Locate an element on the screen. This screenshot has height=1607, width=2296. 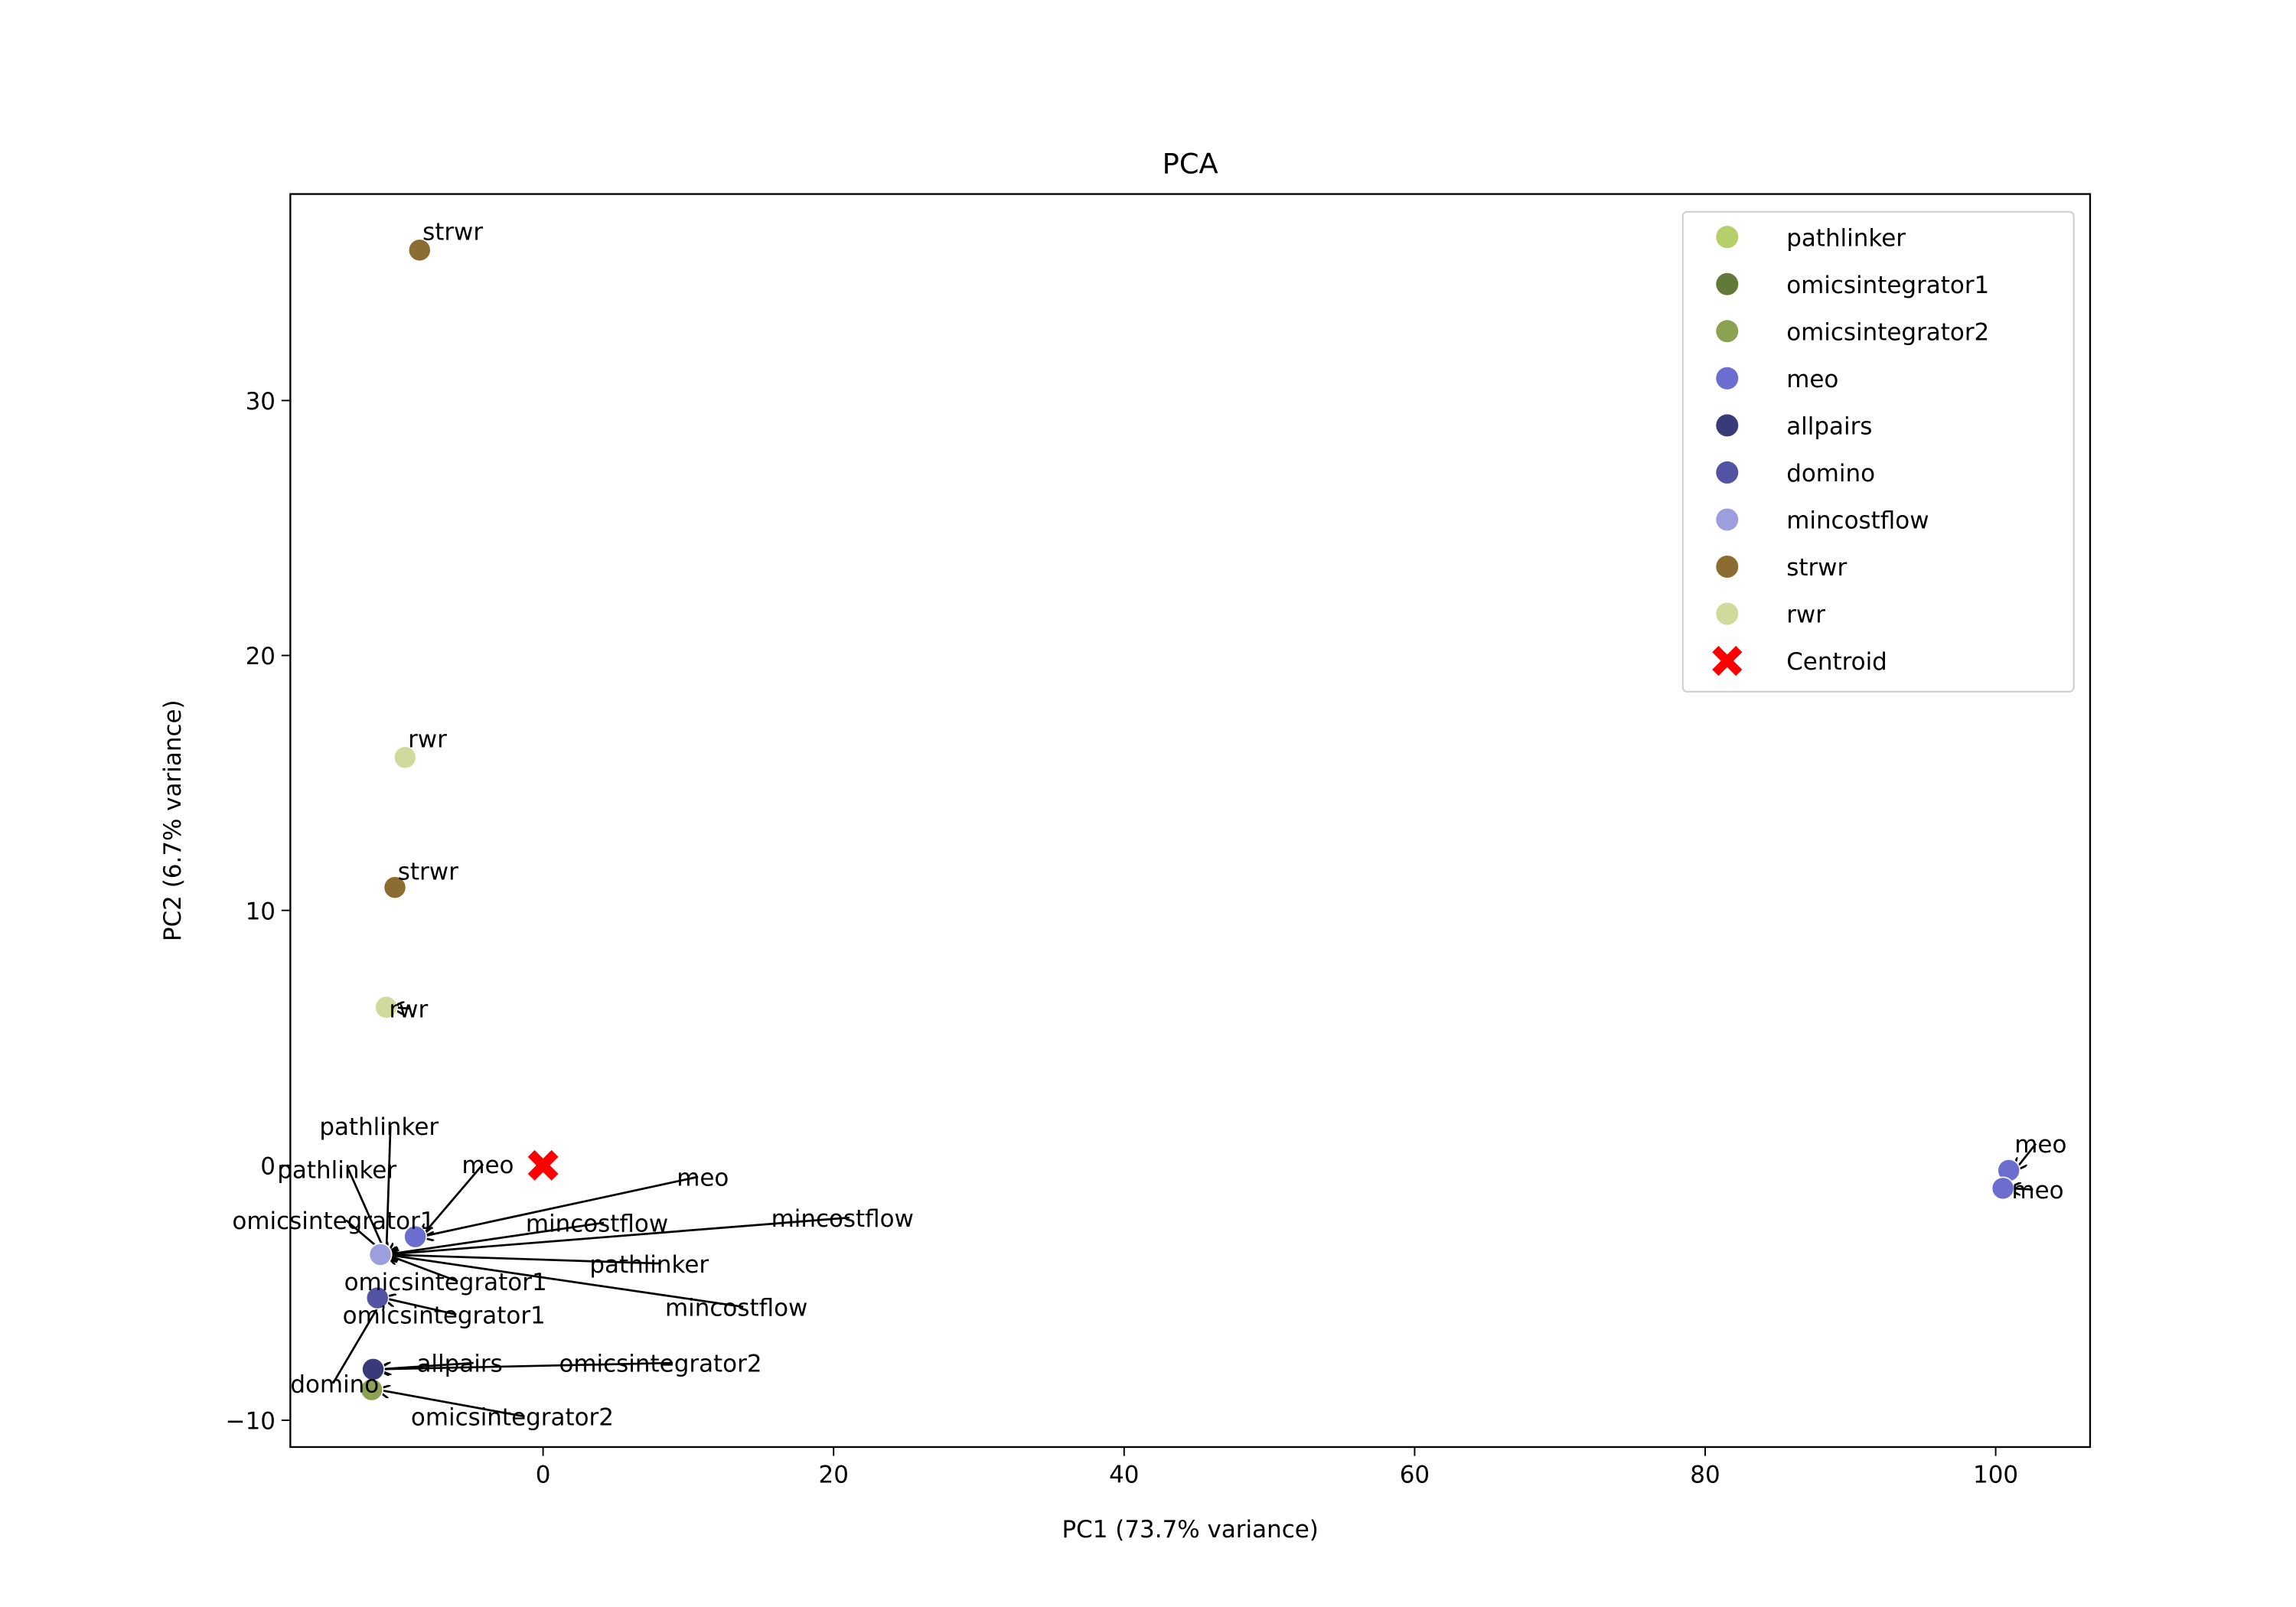
y-tick-label: 30 is located at coordinates (261, 402).